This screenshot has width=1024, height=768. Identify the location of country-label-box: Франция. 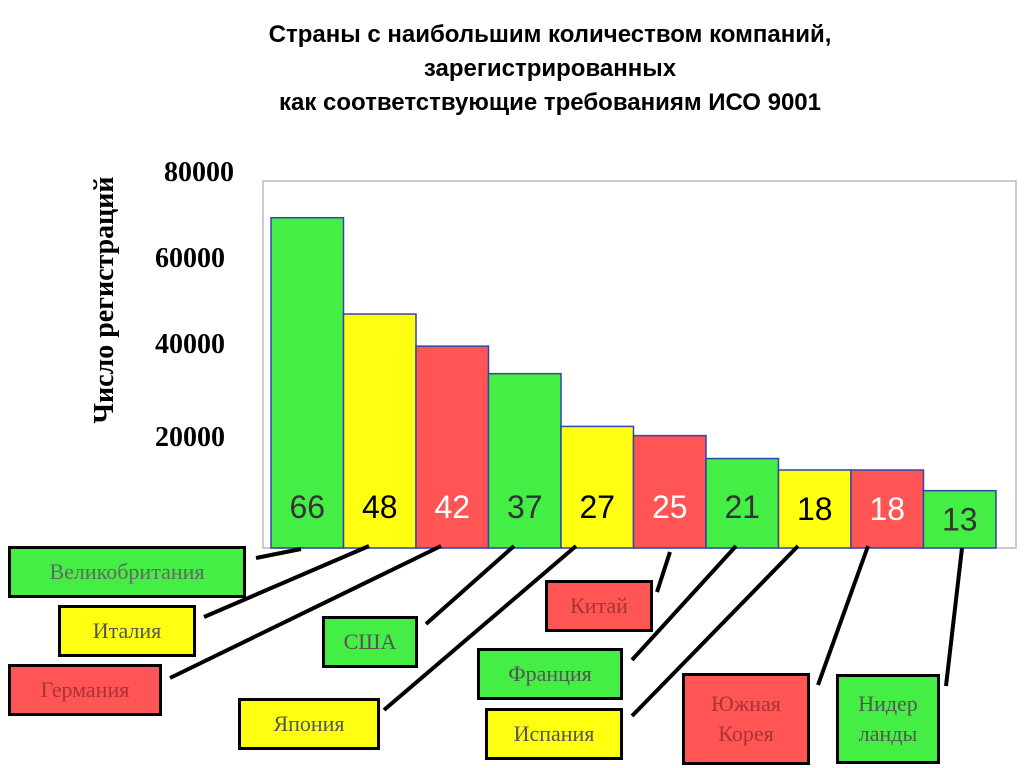
(550, 674).